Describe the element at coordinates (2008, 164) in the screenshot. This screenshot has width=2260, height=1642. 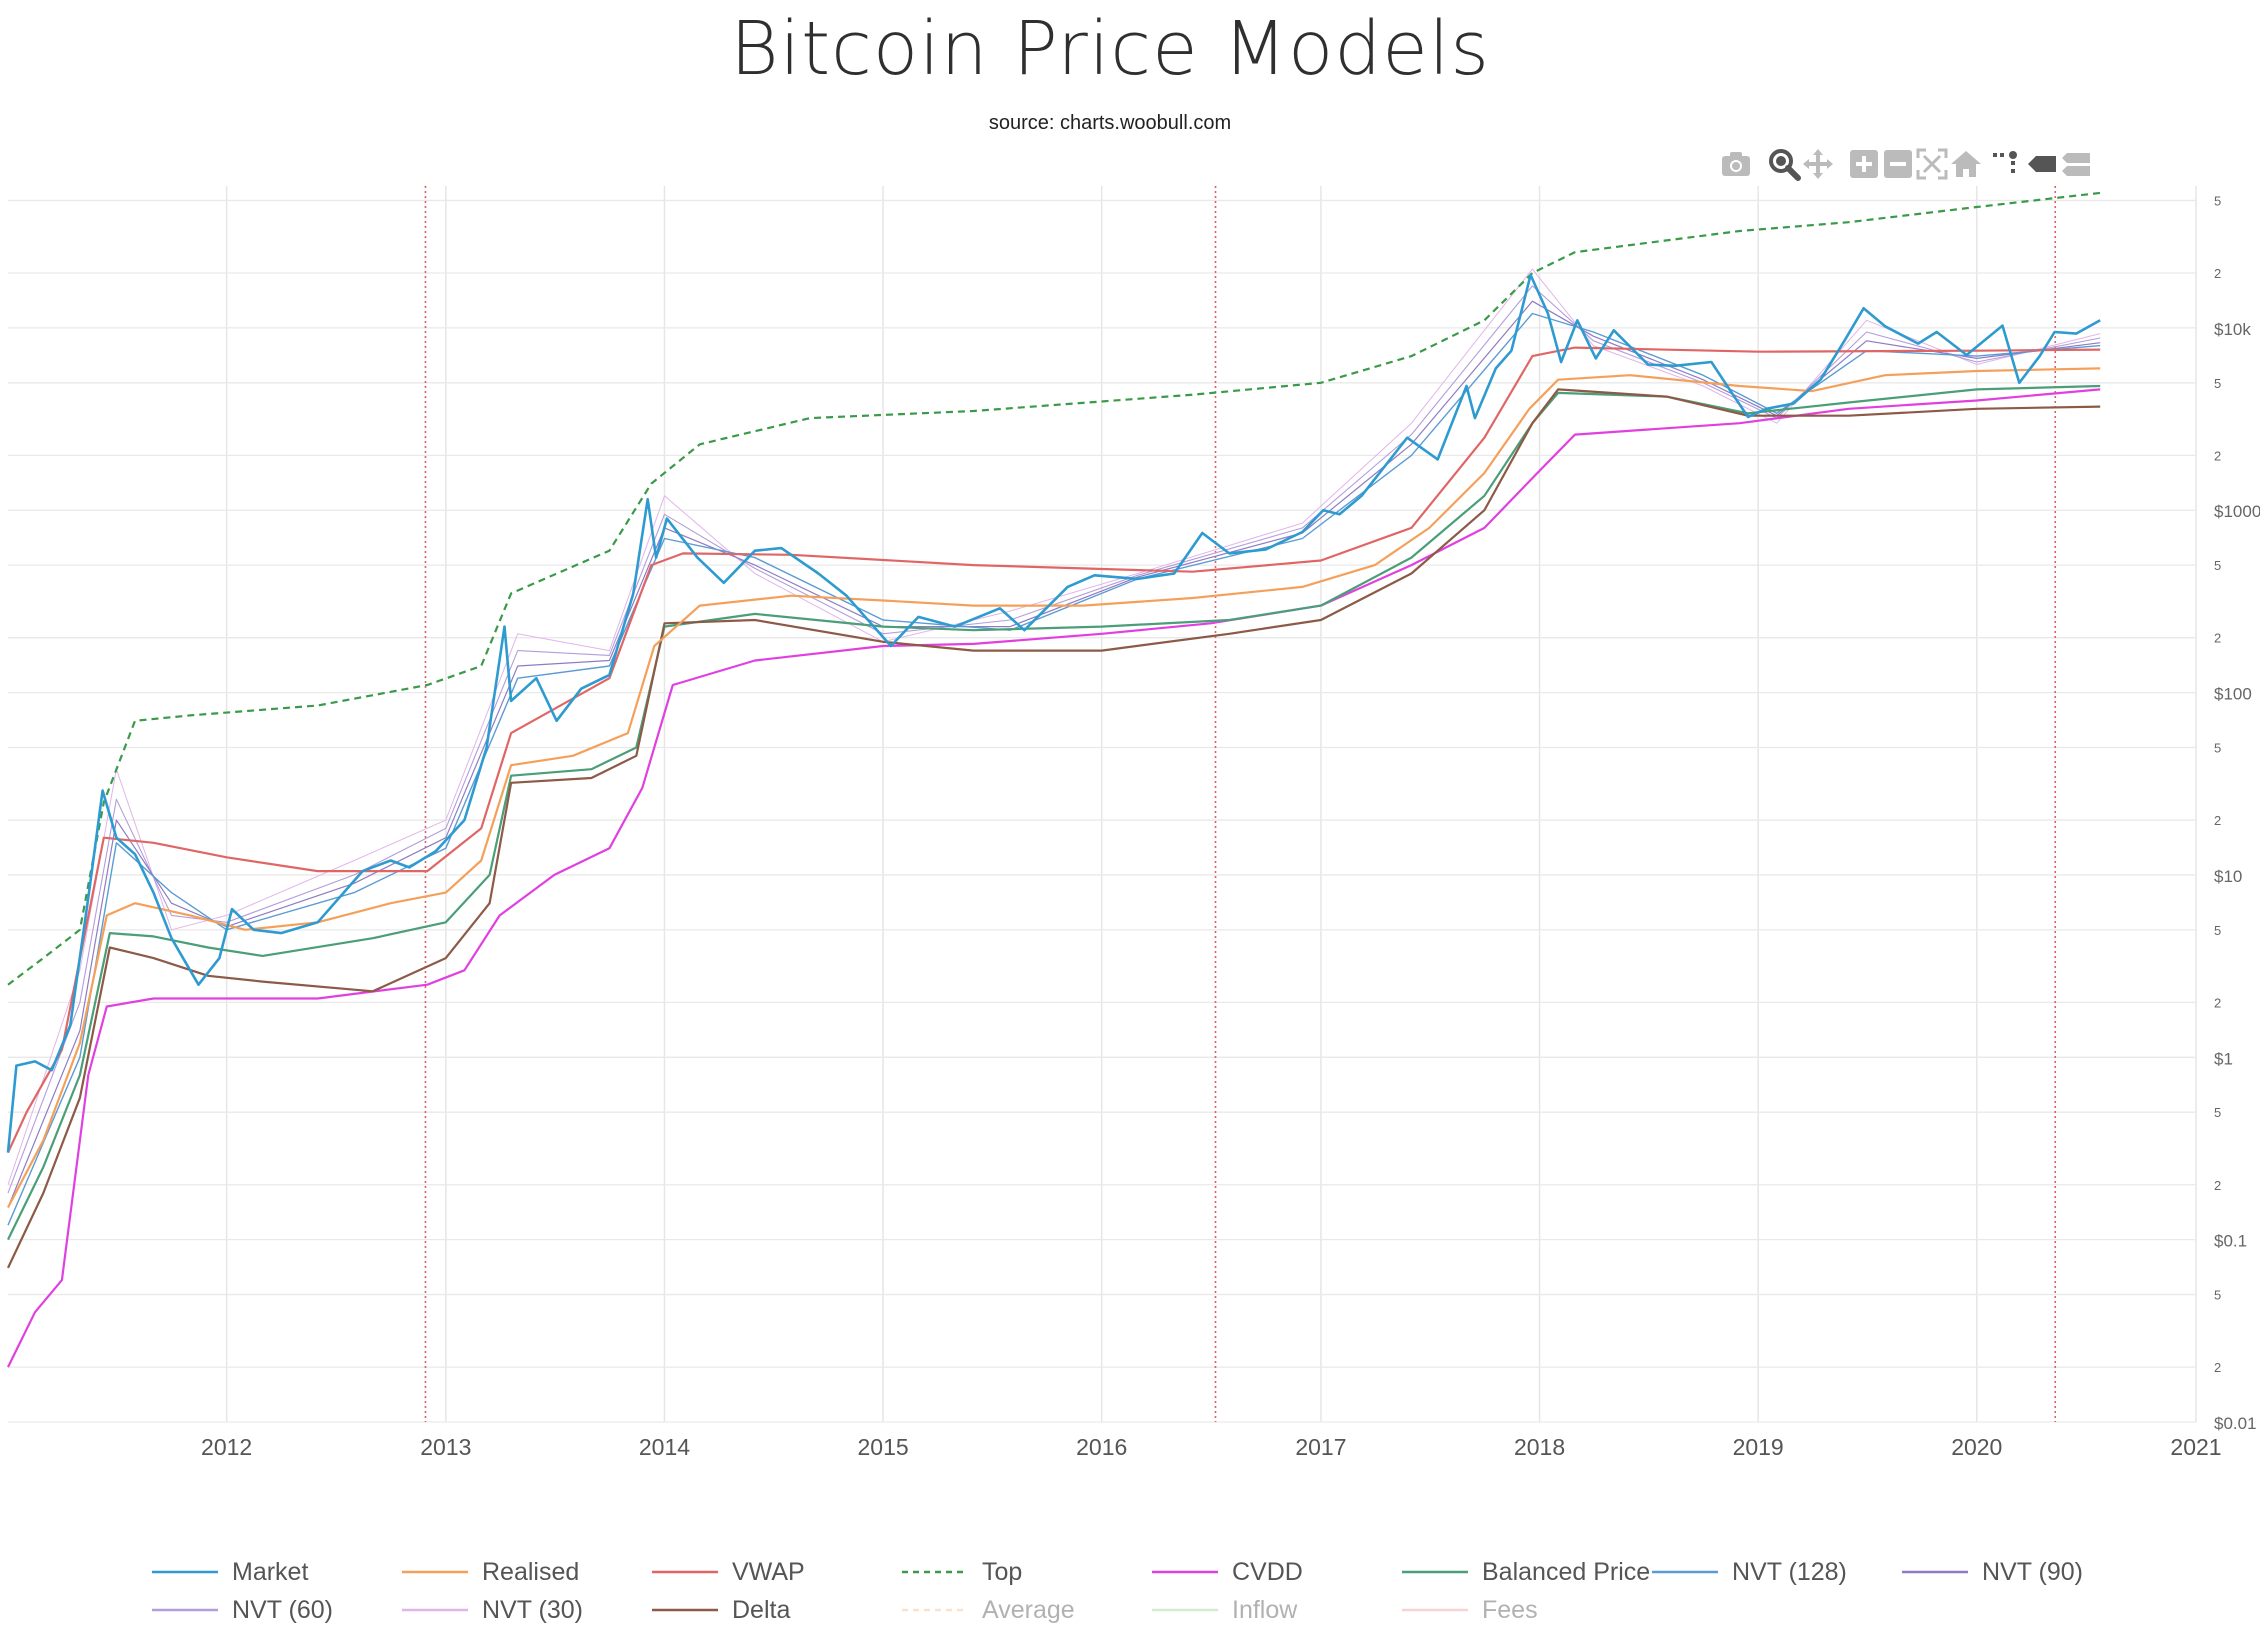
I see `spikelines-button` at that location.